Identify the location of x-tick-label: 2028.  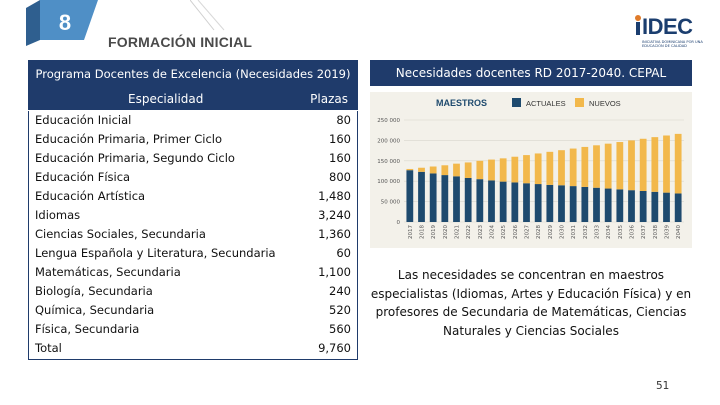
(539, 232).